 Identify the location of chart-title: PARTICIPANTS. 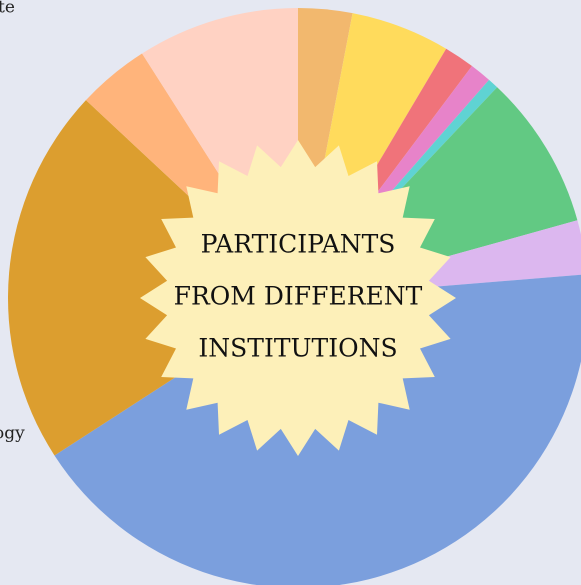
(298, 244).